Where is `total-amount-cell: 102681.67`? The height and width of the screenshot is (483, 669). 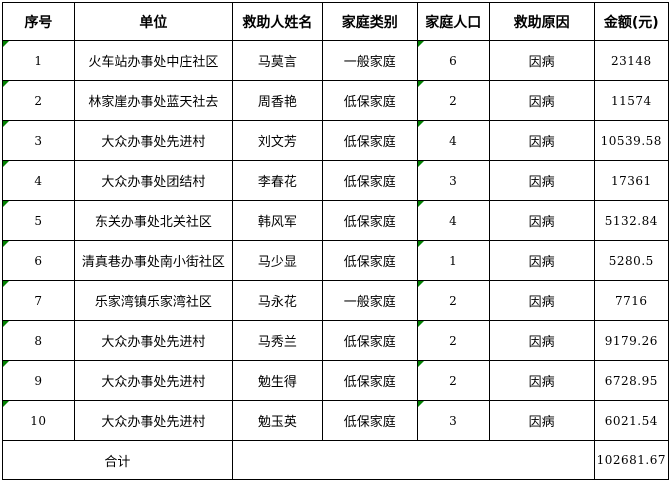
total-amount-cell: 102681.67 is located at coordinates (631, 460).